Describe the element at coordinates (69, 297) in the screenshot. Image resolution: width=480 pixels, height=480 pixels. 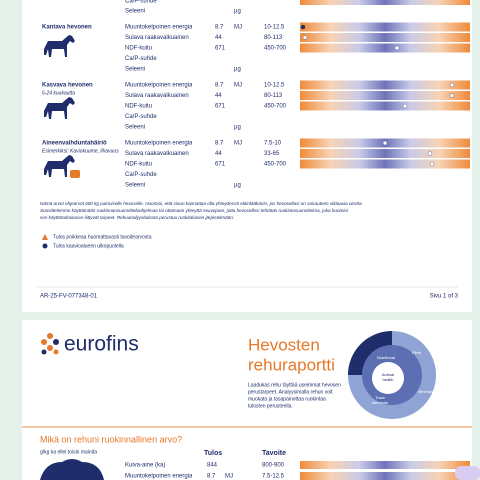
I see `footer-code: AR-25-FV-077348-01` at that location.